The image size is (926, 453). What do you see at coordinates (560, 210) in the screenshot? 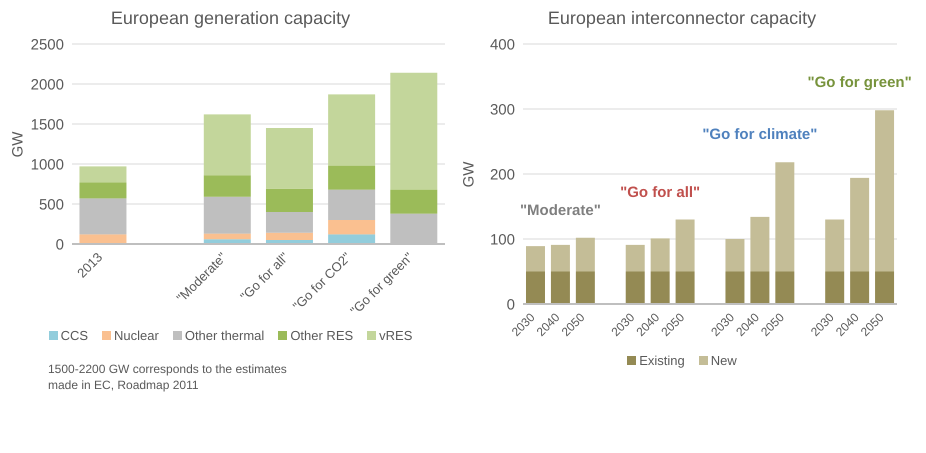
I see `annotation: "Moderate"` at bounding box center [560, 210].